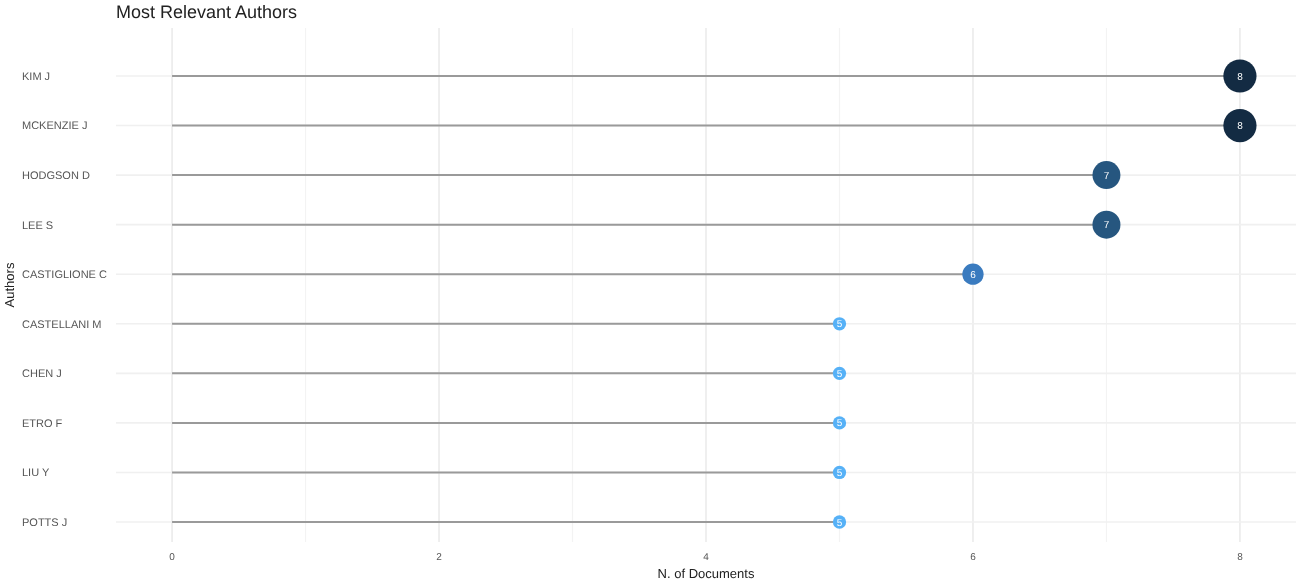 The image size is (1298, 586). I want to click on chart-title: Most Relevant Authors, so click(207, 12).